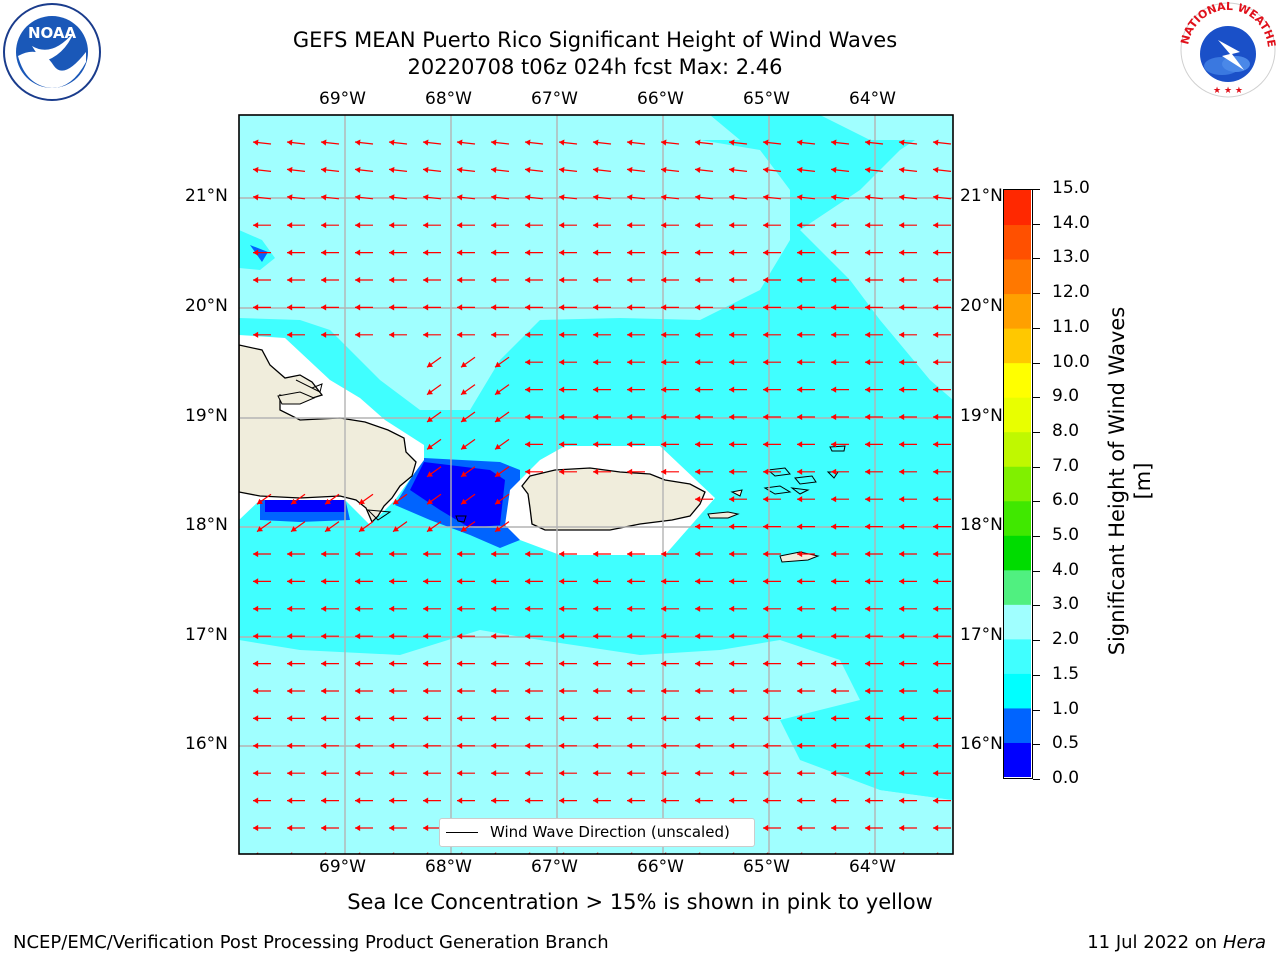 This screenshot has height=960, width=1280. Describe the element at coordinates (1017, 622) in the screenshot. I see `colorbar-band` at that location.